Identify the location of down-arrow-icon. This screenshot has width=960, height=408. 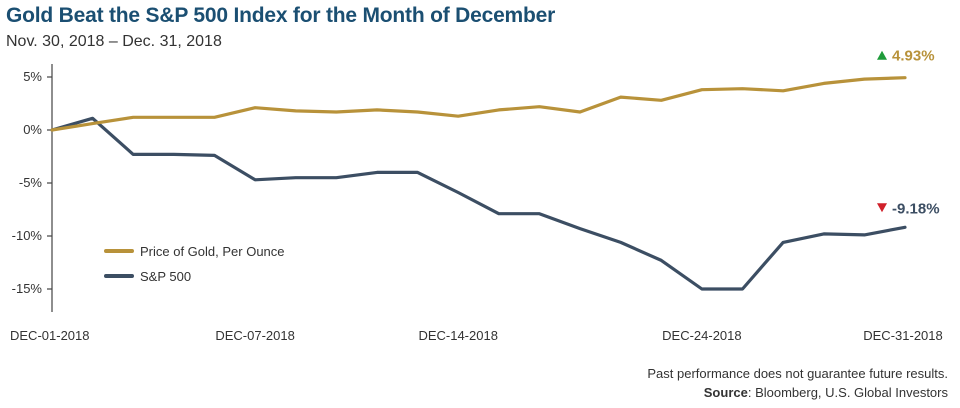
(882, 208).